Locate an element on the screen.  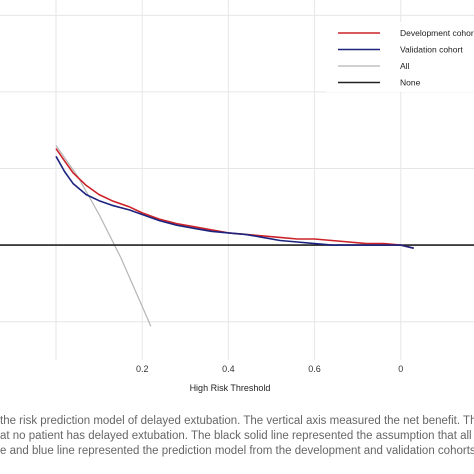
legend-label-development-cohort: Development cohort is located at coordinates (437, 33).